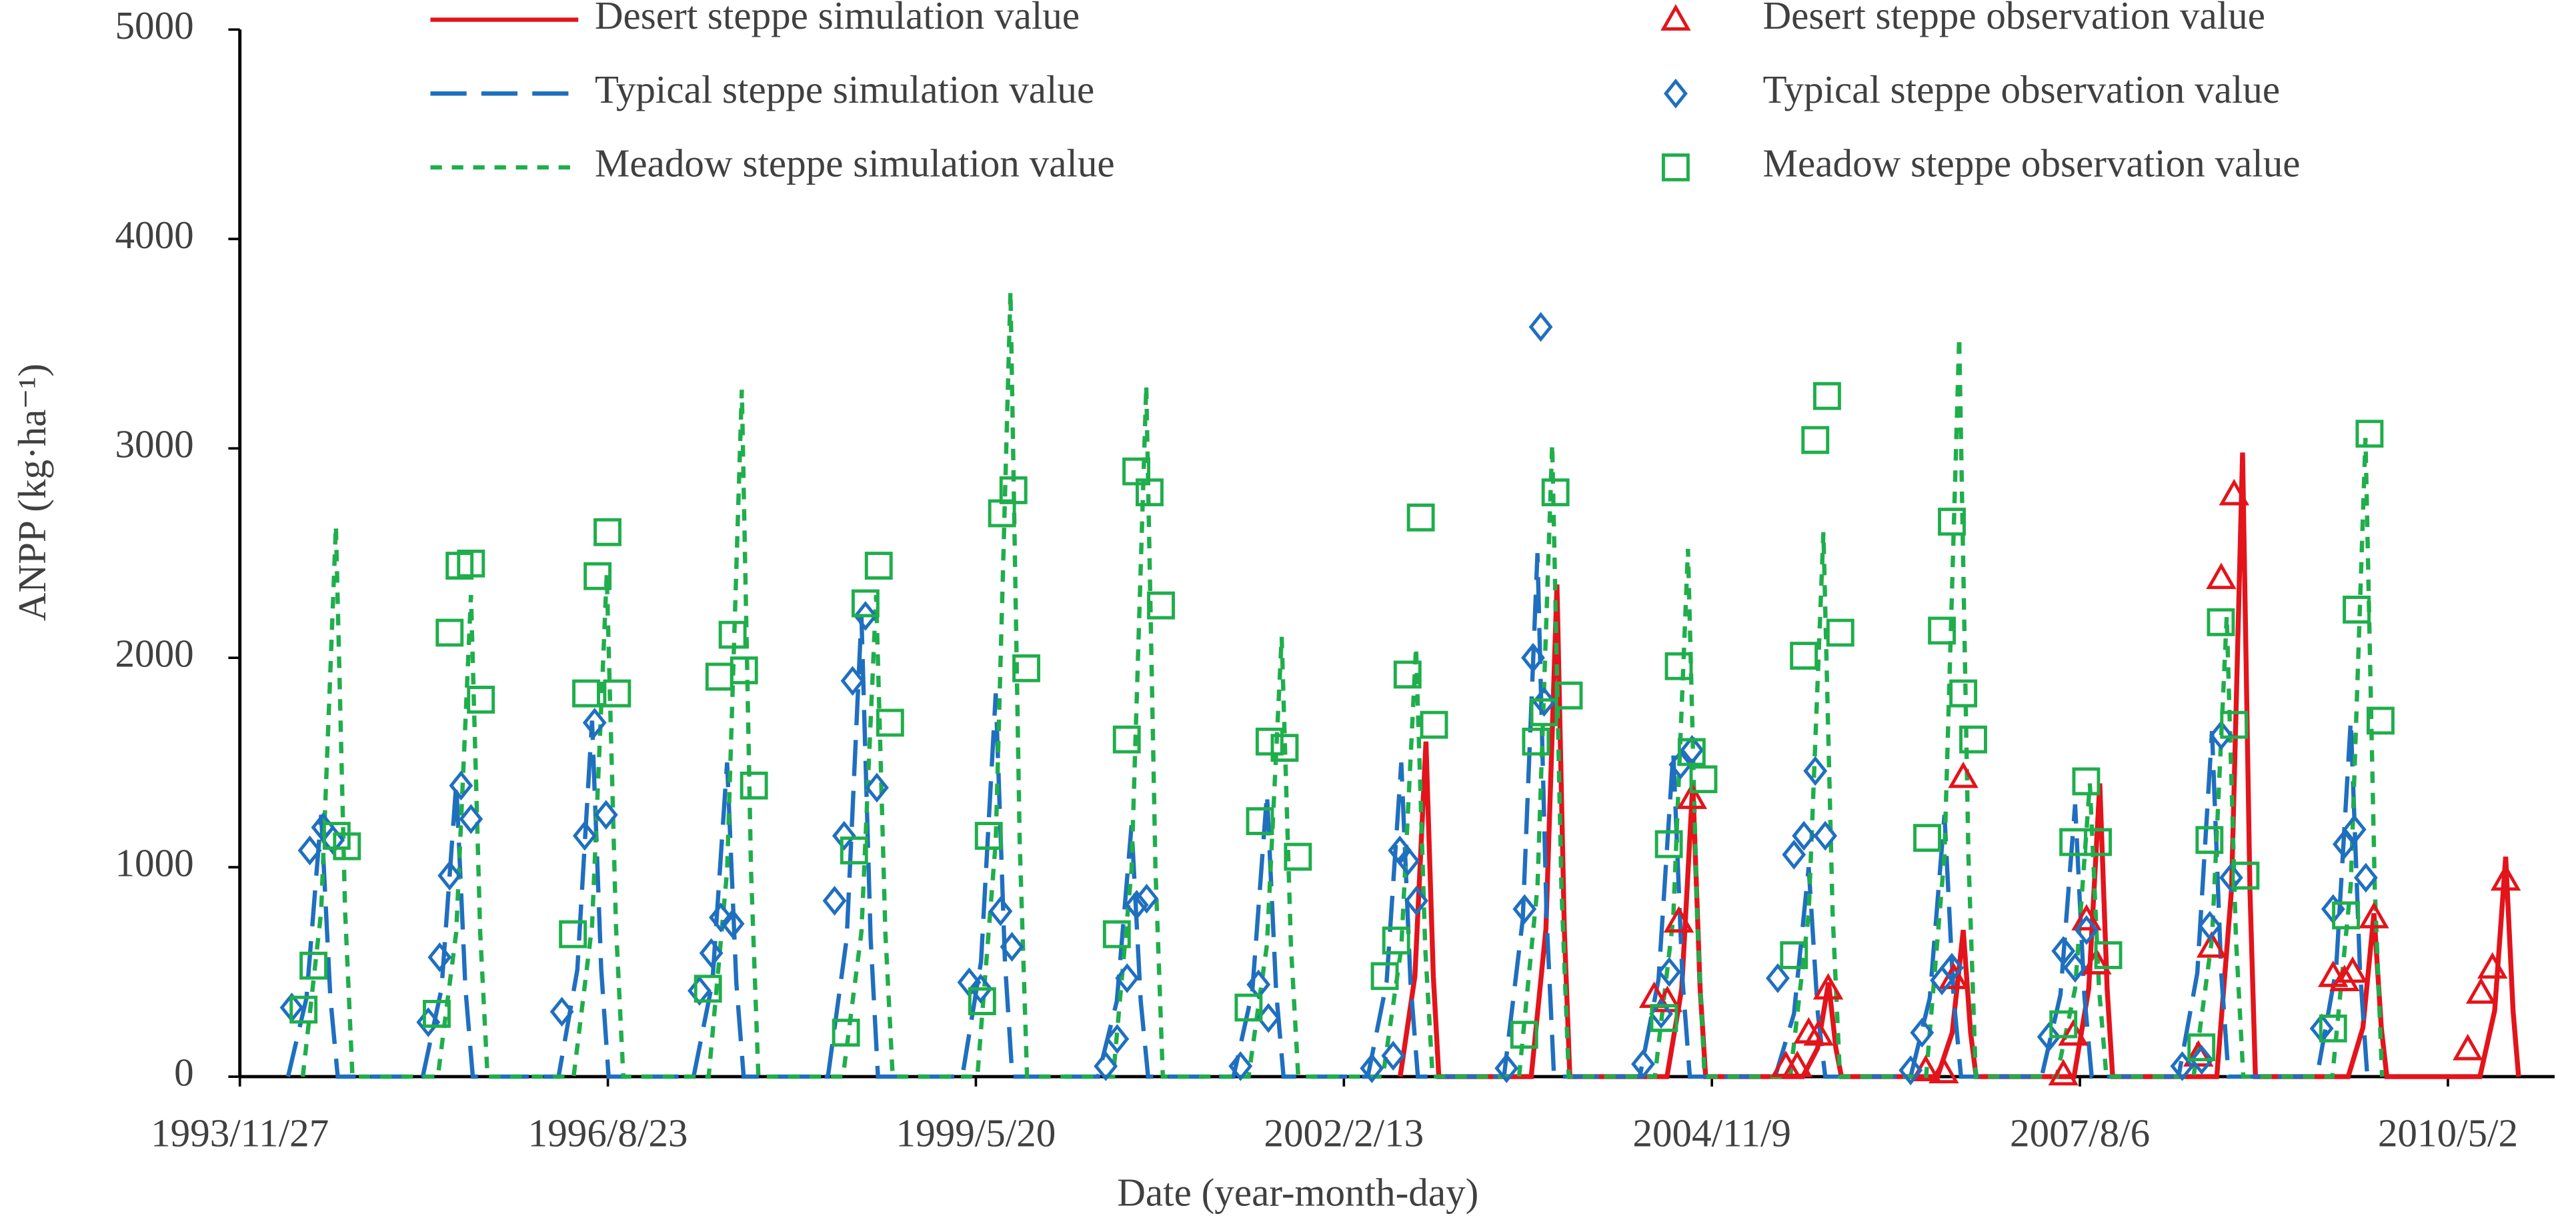  Describe the element at coordinates (2080, 1133) in the screenshot. I see `x-tick-label: 2007/8/6` at that location.